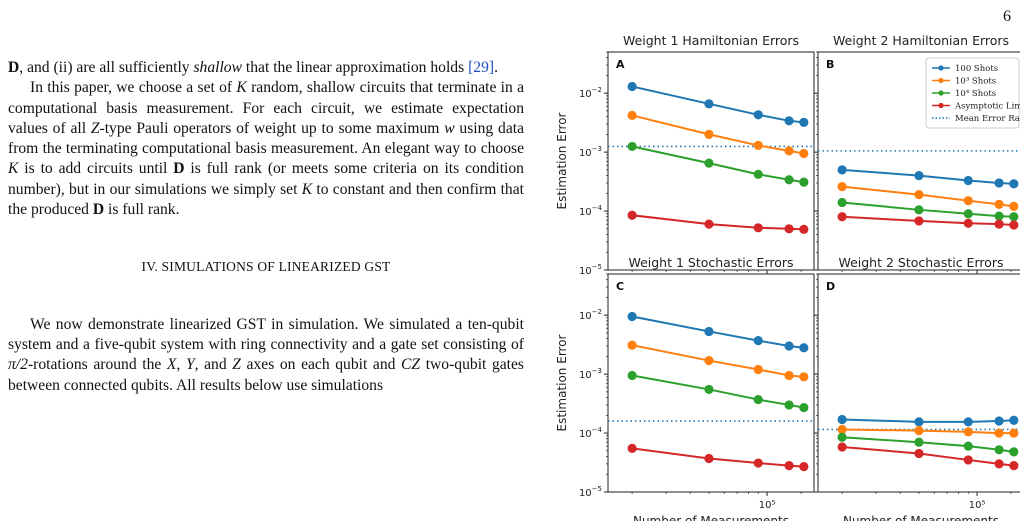  I want to click on panel-title: Weight 1 Hamiltonian Errors, so click(711, 40).